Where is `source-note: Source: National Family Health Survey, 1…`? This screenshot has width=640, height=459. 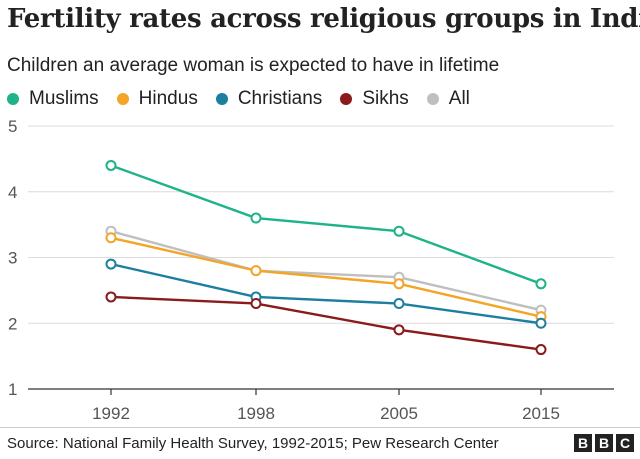
source-note: Source: National Family Health Survey, 1… is located at coordinates (253, 443).